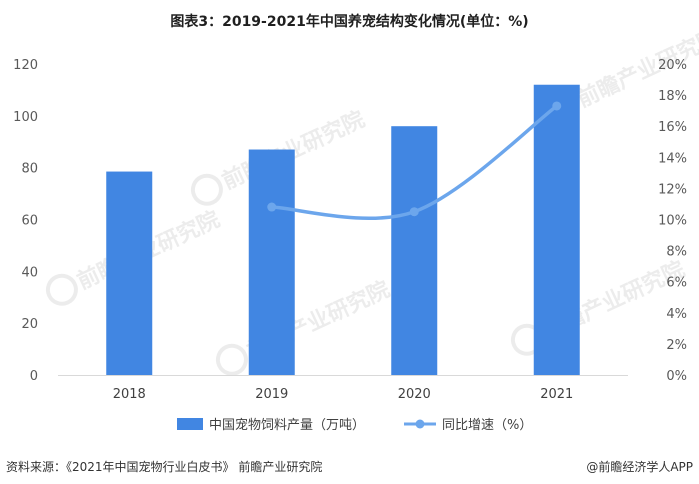 Image resolution: width=699 pixels, height=484 pixels. Describe the element at coordinates (190, 424) in the screenshot. I see `legend-bar-swatch` at that location.